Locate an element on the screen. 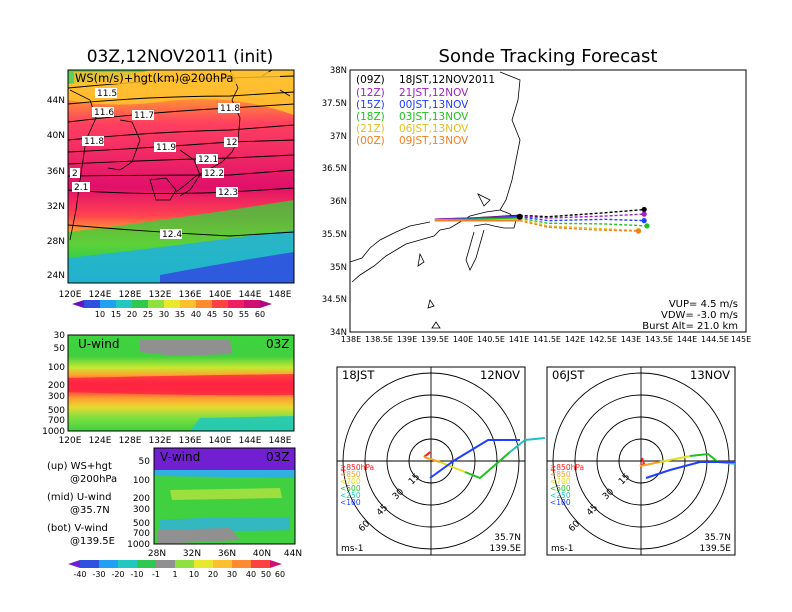 The width and height of the screenshot is (792, 612). hodo-right-level: ≧850hPa is located at coordinates (567, 467).